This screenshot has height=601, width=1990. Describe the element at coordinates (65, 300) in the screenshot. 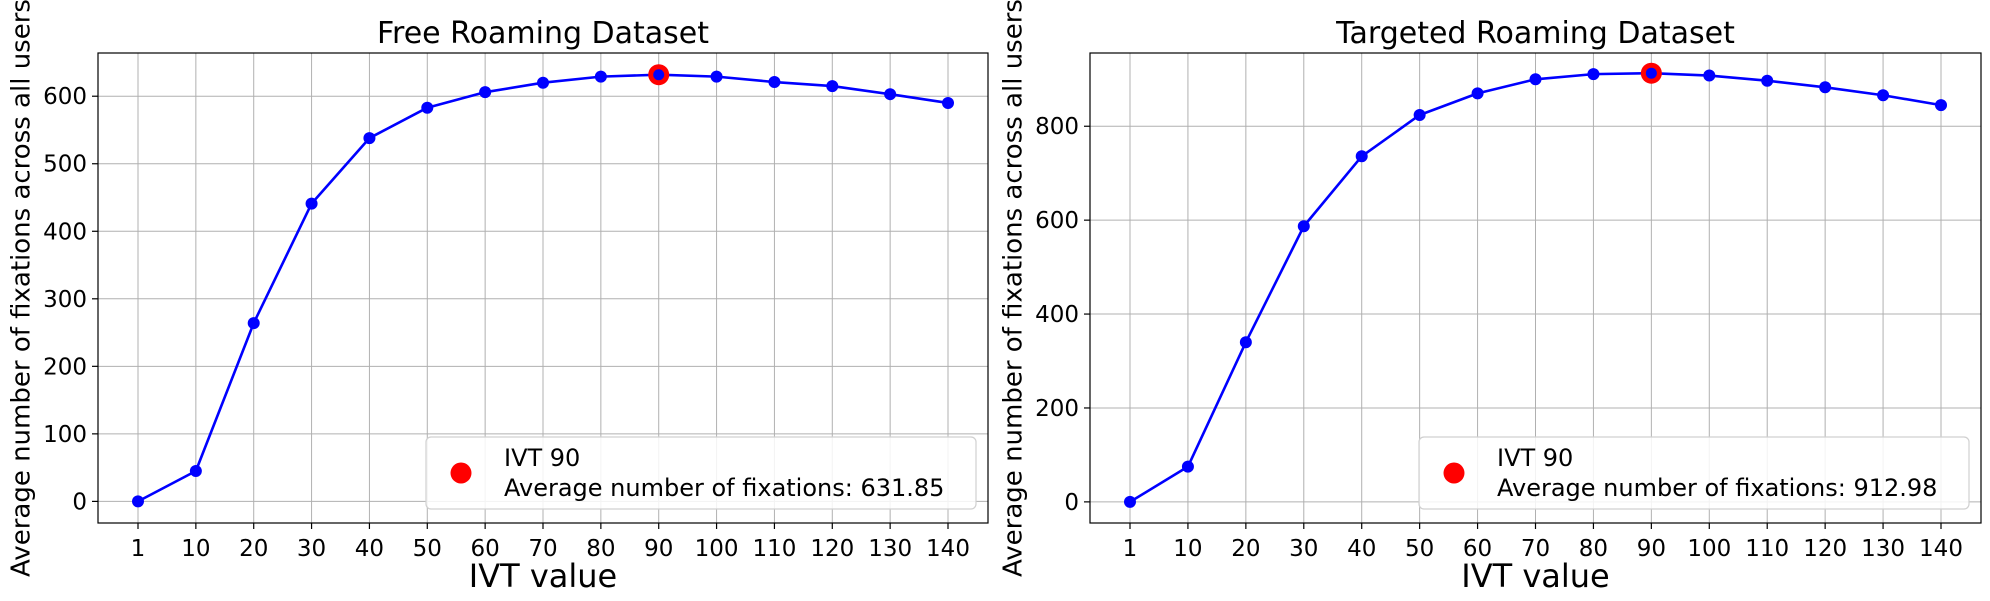

I see `y-tick-label: 300` at that location.